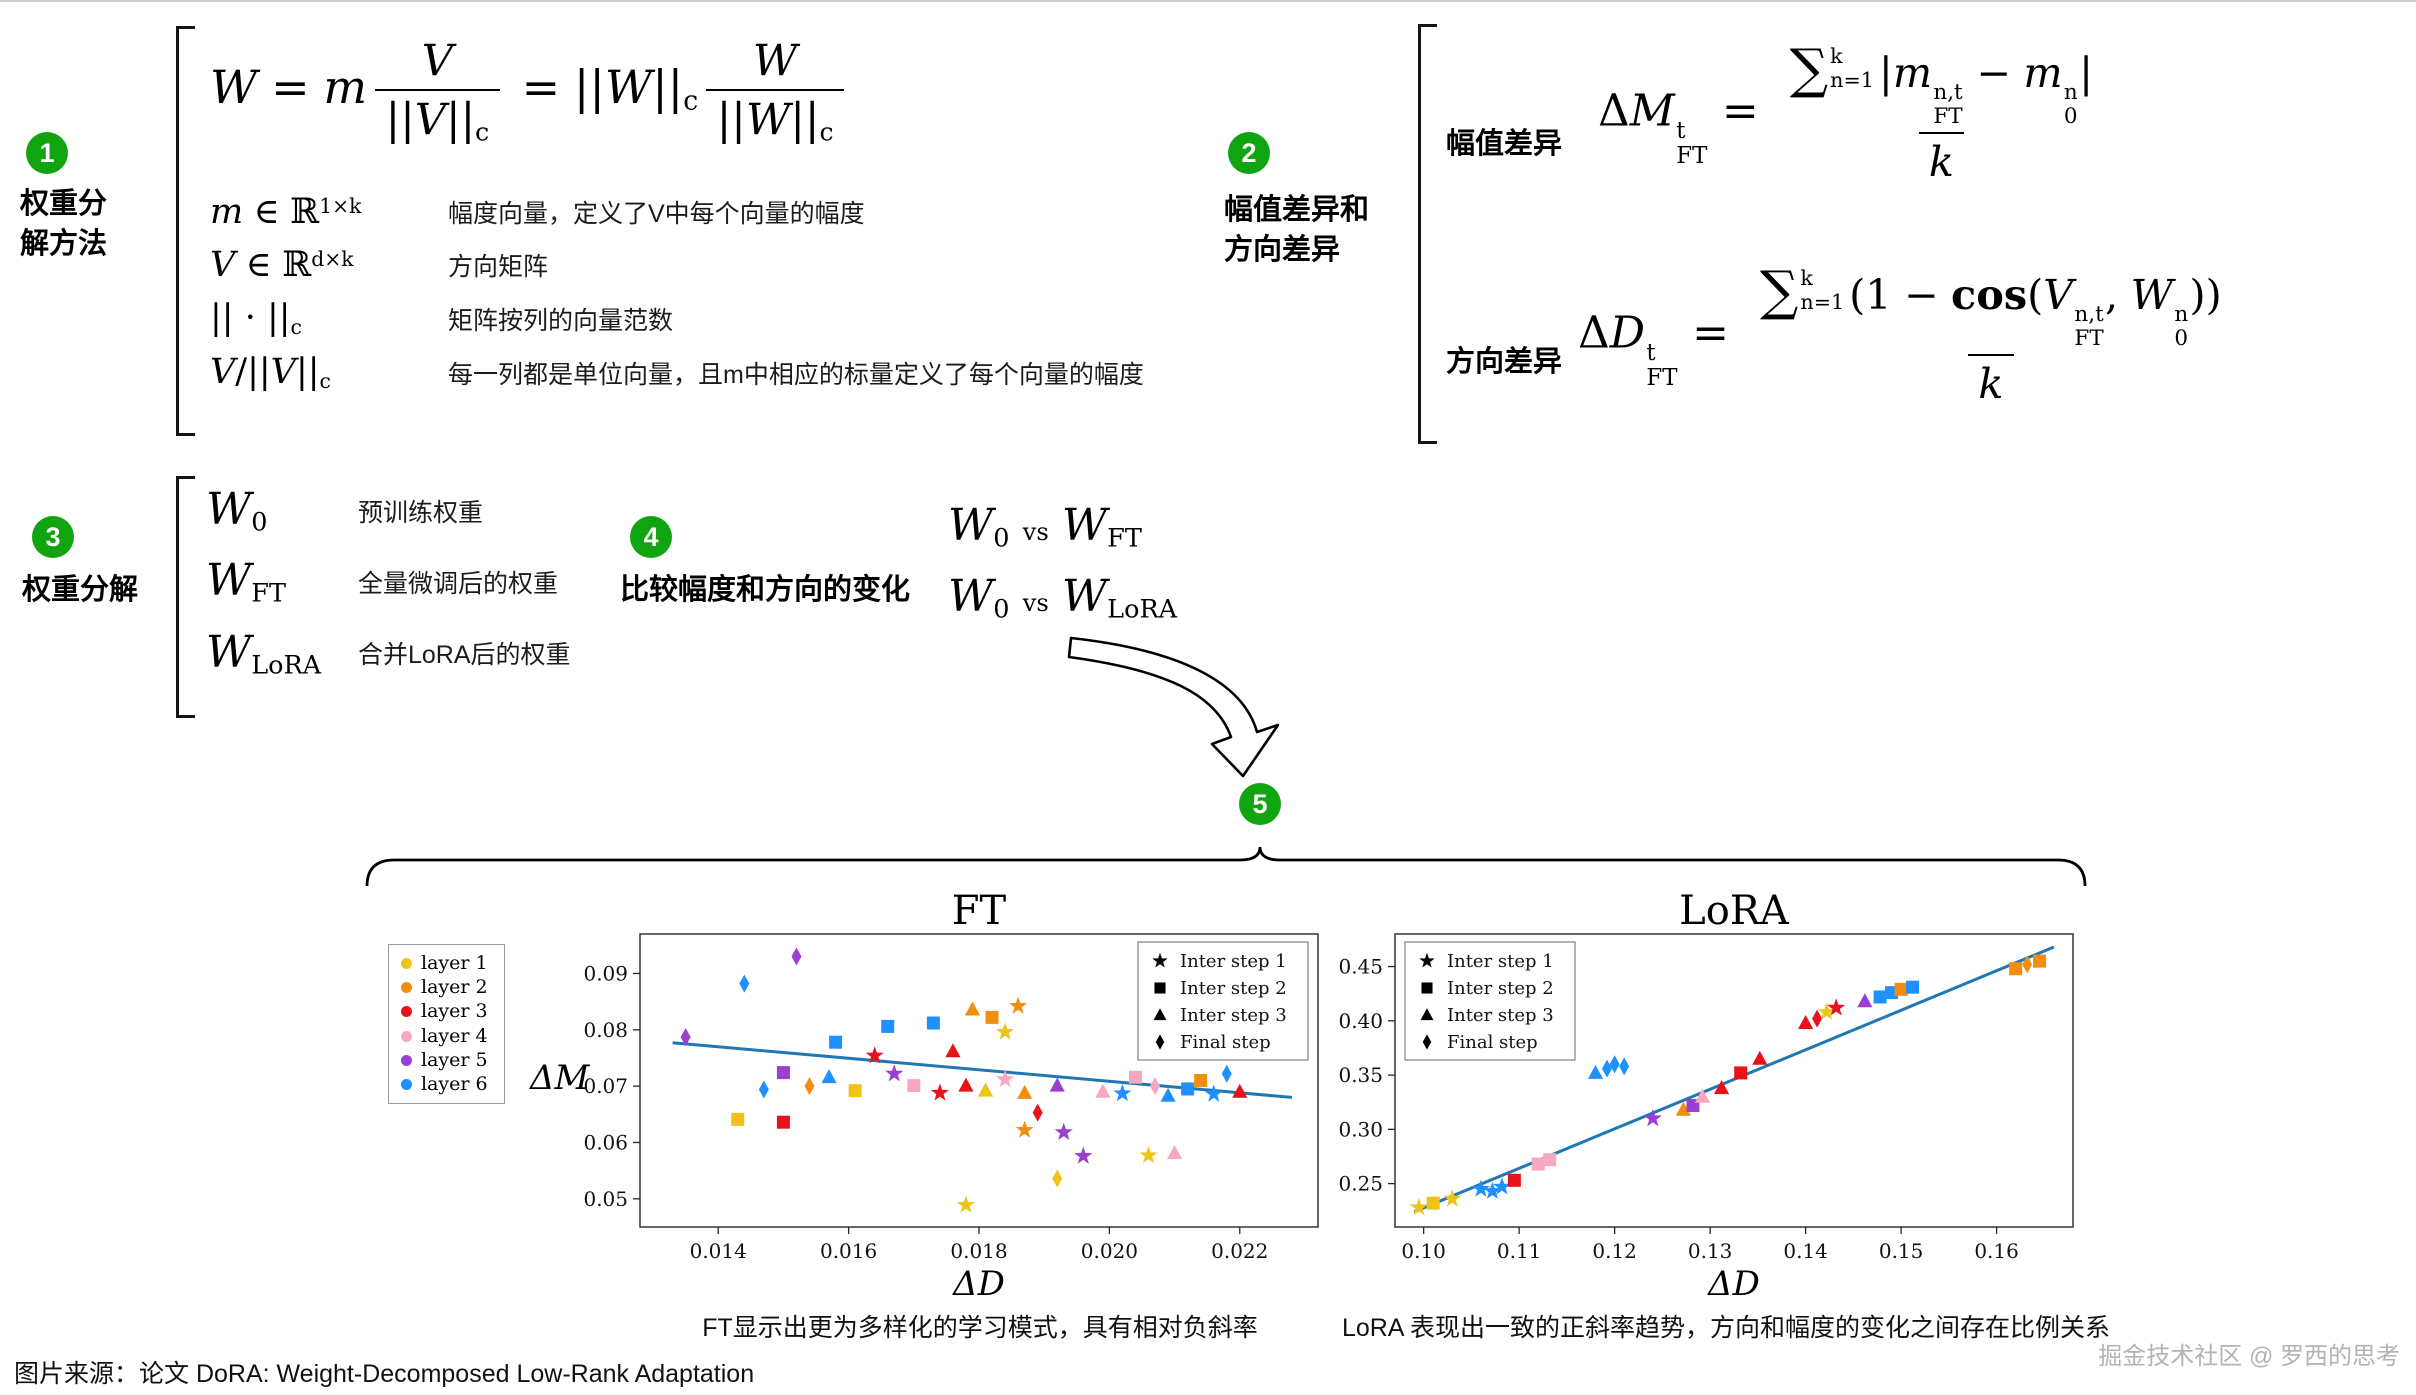  I want to click on svg-text: 0.020, so click(1109, 1251).